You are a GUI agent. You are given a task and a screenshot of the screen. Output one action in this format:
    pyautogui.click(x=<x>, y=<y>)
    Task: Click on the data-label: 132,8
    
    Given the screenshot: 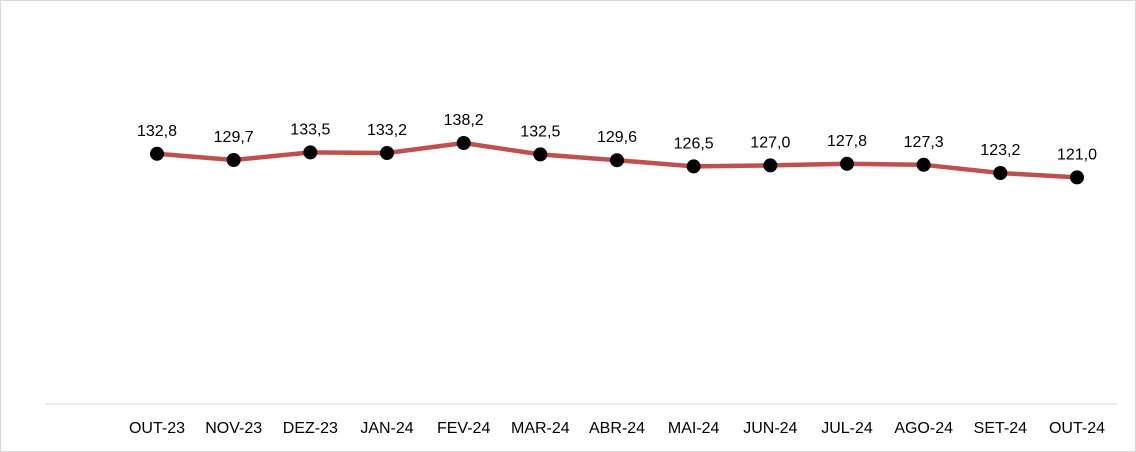 What is the action you would take?
    pyautogui.click(x=157, y=131)
    